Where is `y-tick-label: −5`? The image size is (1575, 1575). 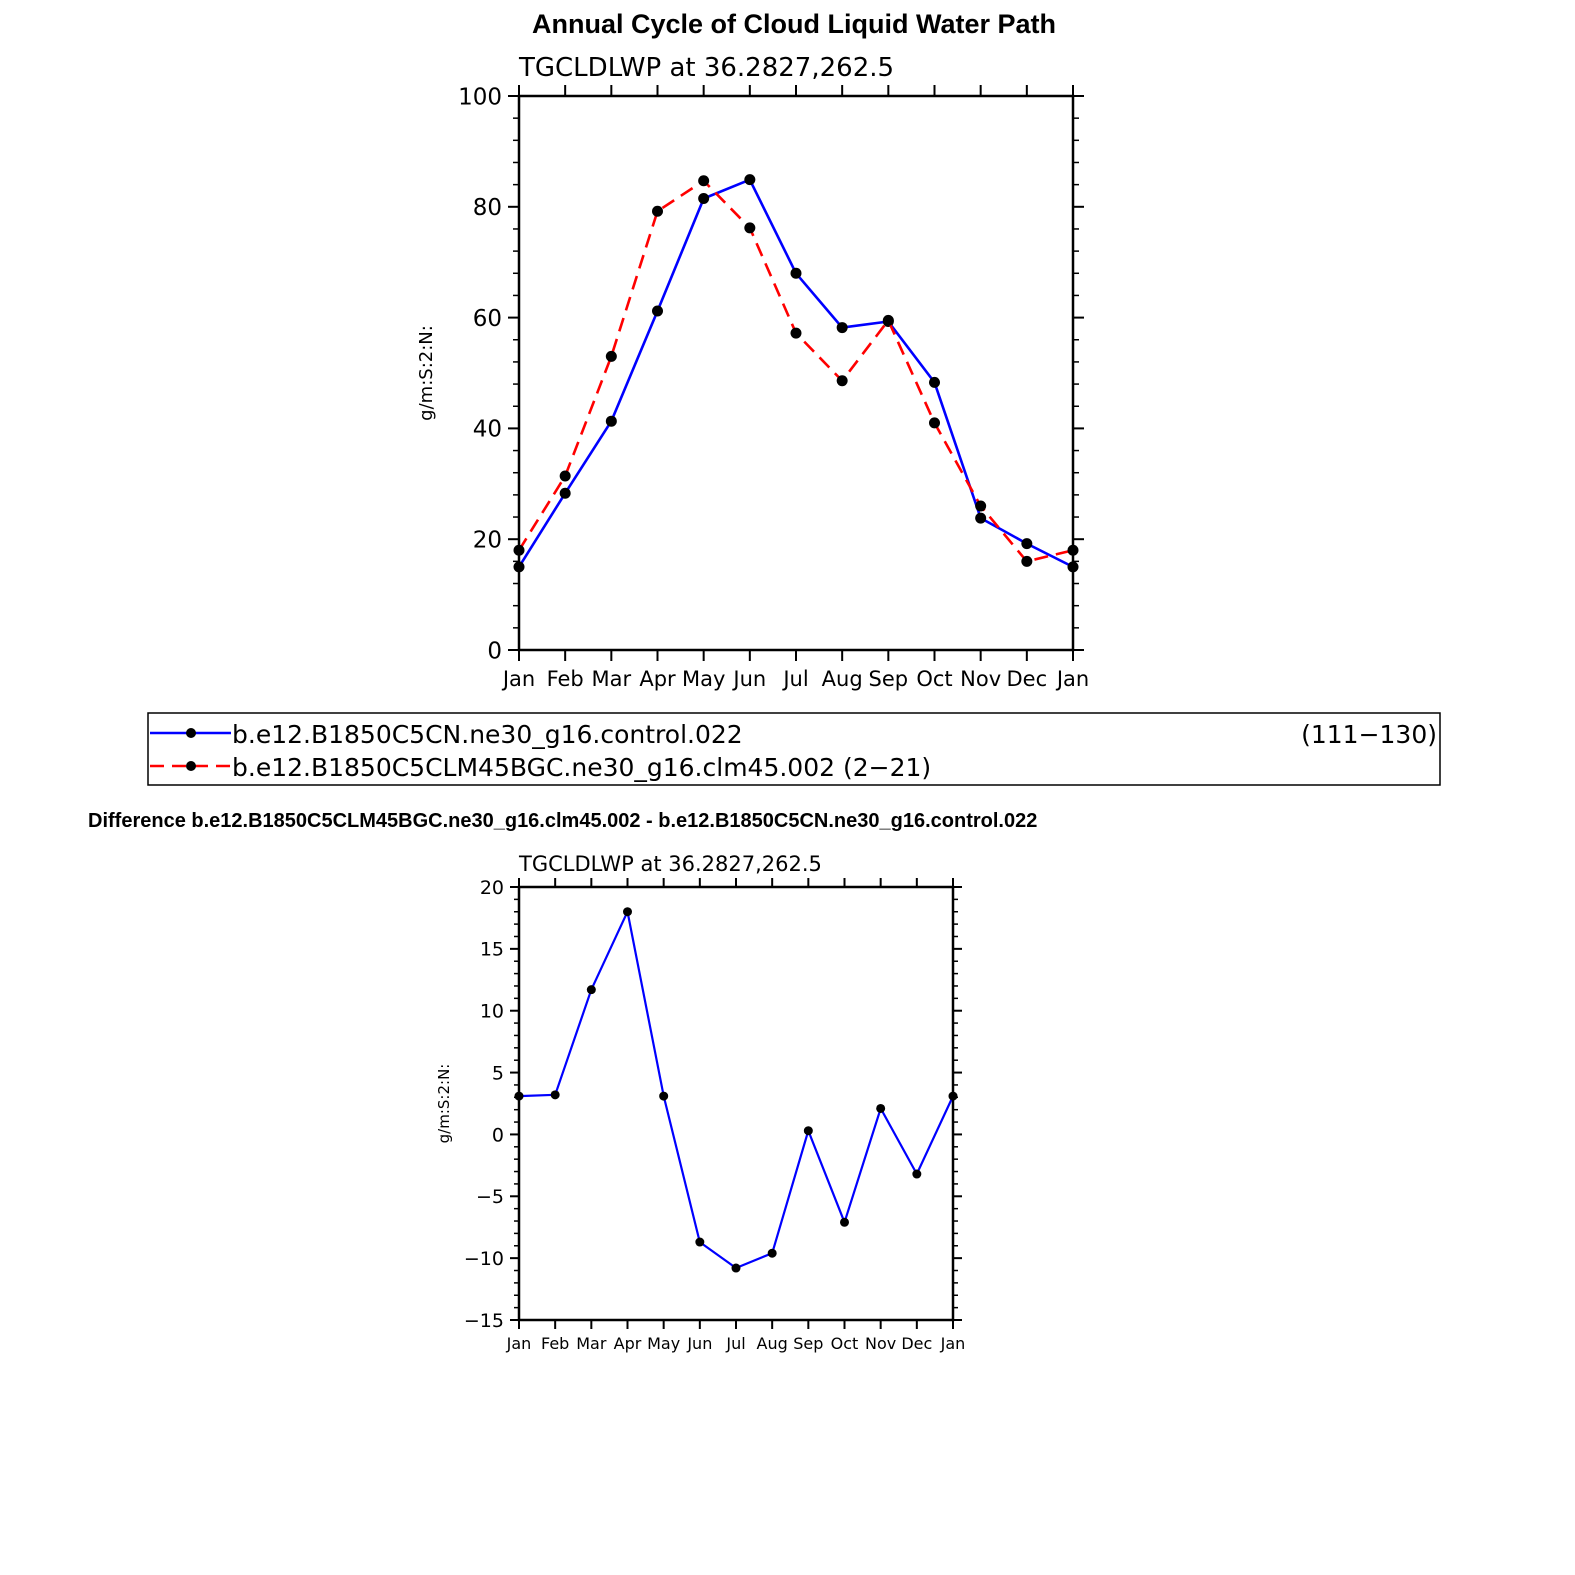 y-tick-label: −5 is located at coordinates (490, 1197).